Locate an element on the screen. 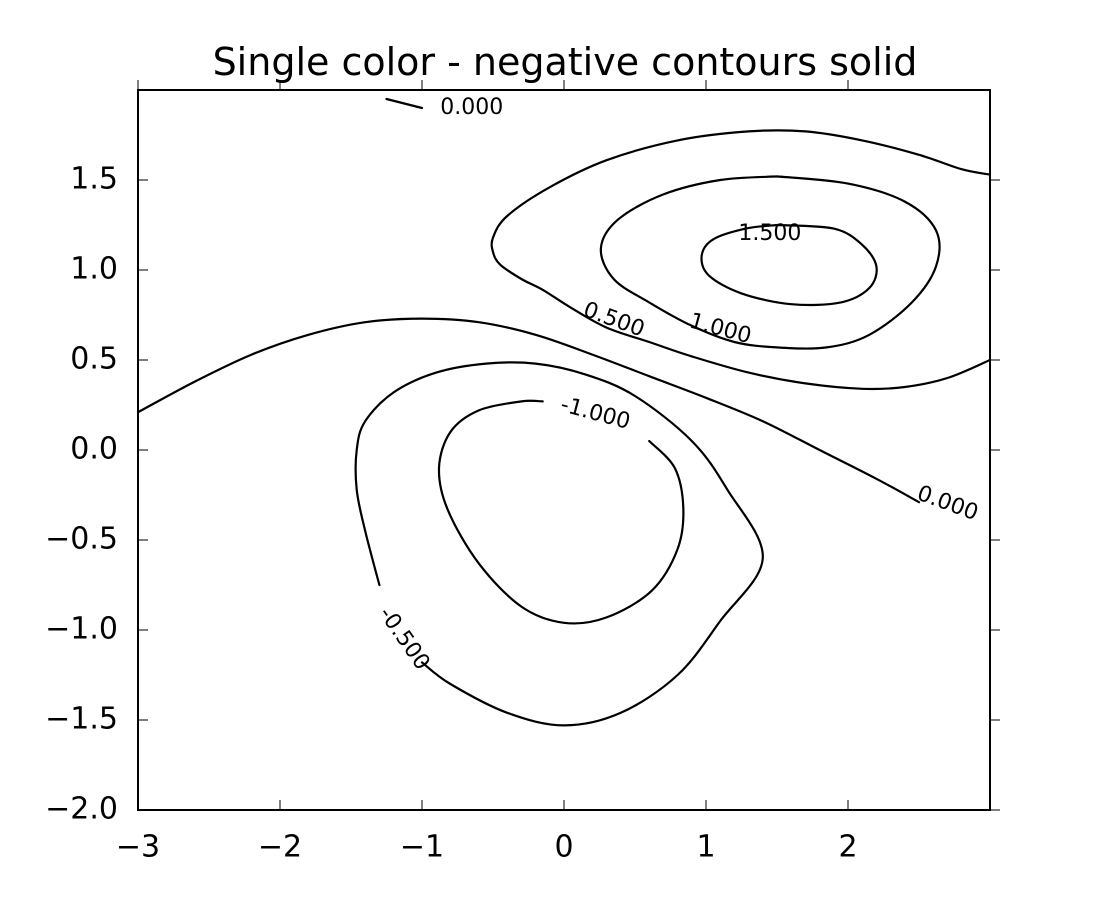 The height and width of the screenshot is (900, 1100). y-tick-label-4: 0.0 is located at coordinates (94, 449).